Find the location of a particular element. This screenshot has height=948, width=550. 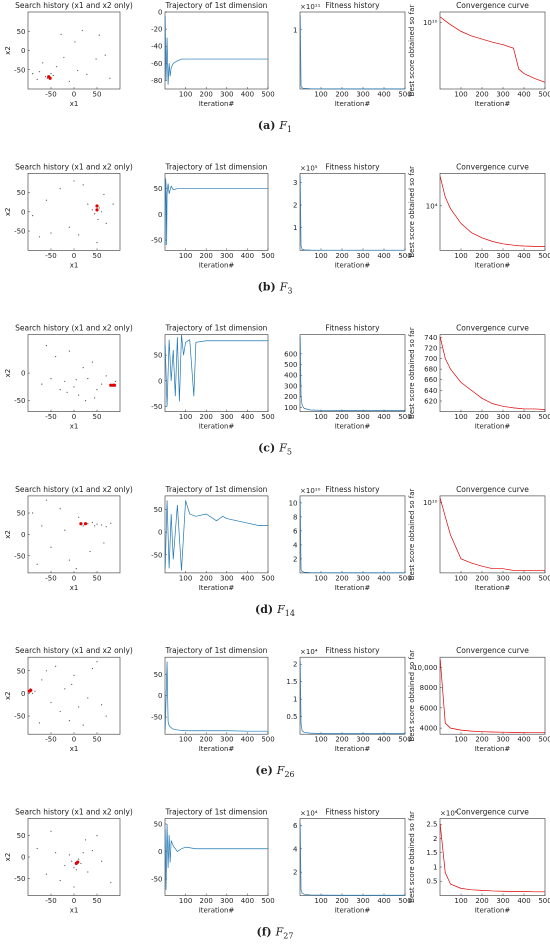

caption-label: (d) is located at coordinates (264, 609).